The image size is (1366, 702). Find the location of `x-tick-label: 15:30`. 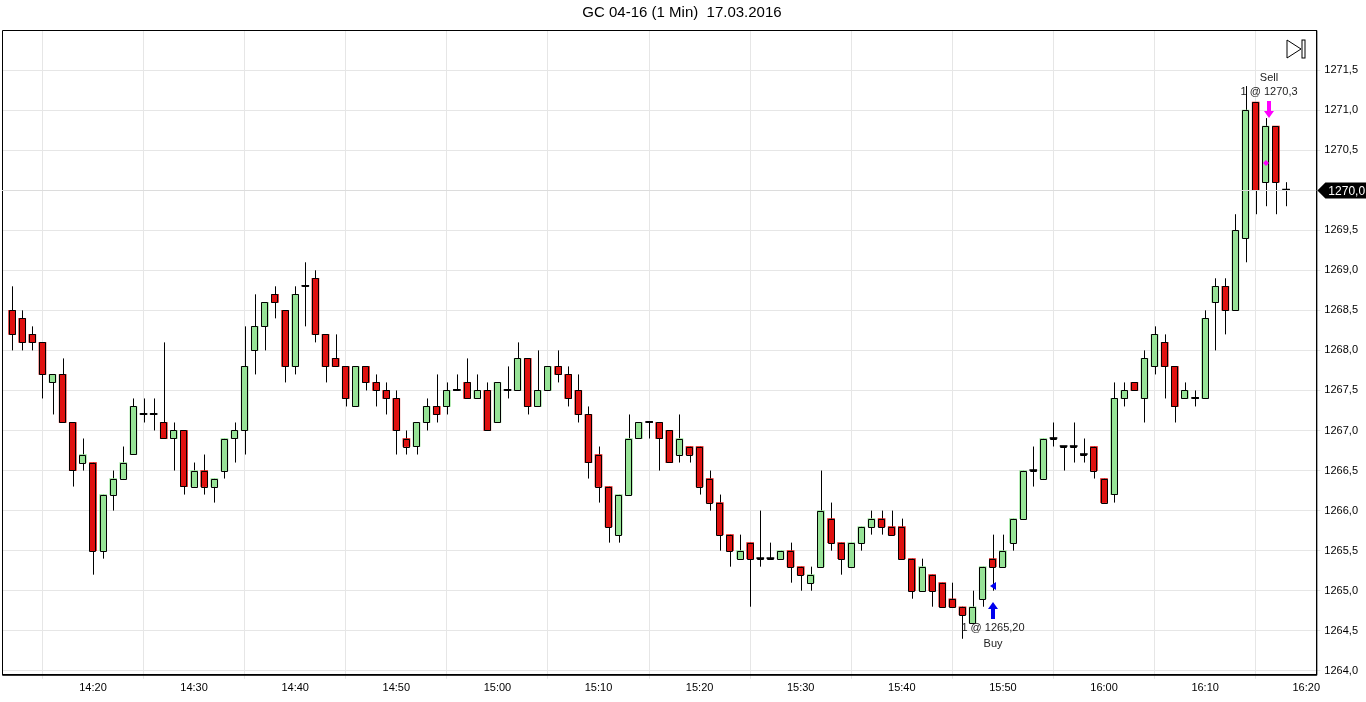

x-tick-label: 15:30 is located at coordinates (800, 687).